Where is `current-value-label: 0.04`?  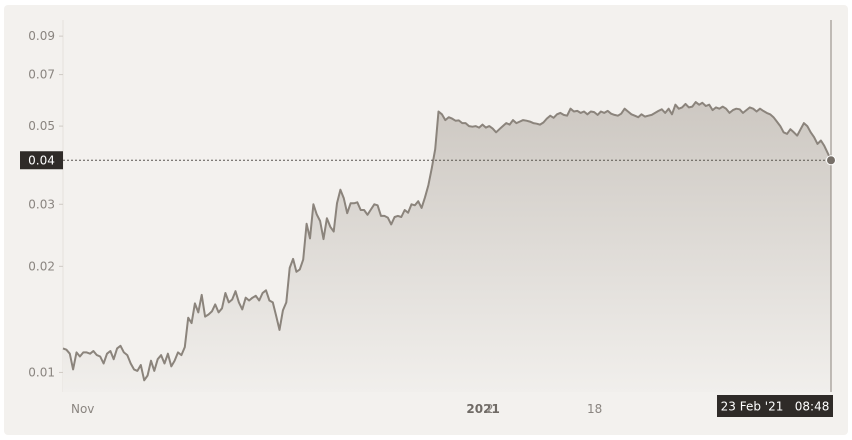 current-value-label: 0.04 is located at coordinates (41, 161).